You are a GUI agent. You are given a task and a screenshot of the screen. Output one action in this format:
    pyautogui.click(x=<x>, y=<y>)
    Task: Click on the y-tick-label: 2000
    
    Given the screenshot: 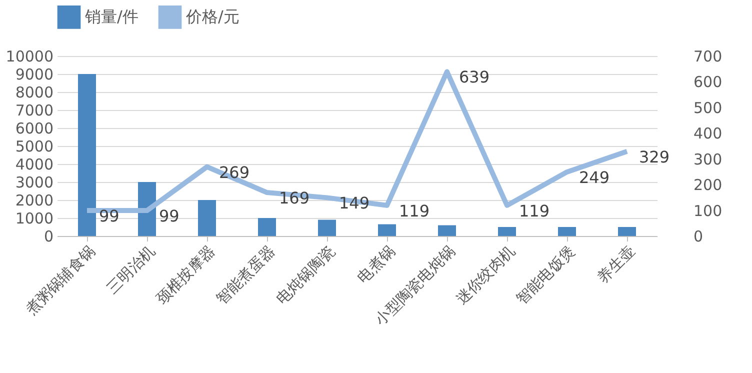 What is the action you would take?
    pyautogui.click(x=34, y=201)
    